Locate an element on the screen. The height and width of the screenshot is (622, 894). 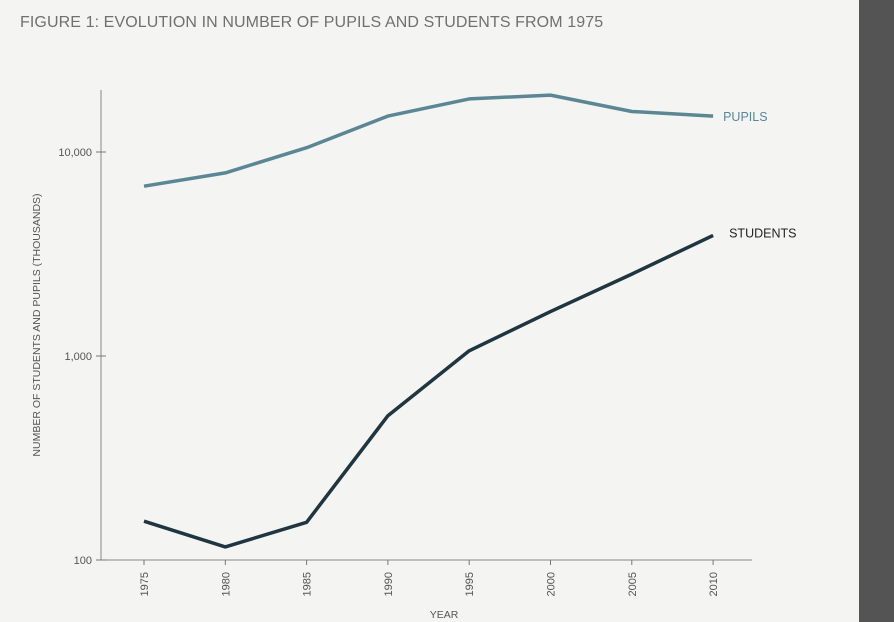
series-labels: PUPILS STUDENTS is located at coordinates (759, 175).